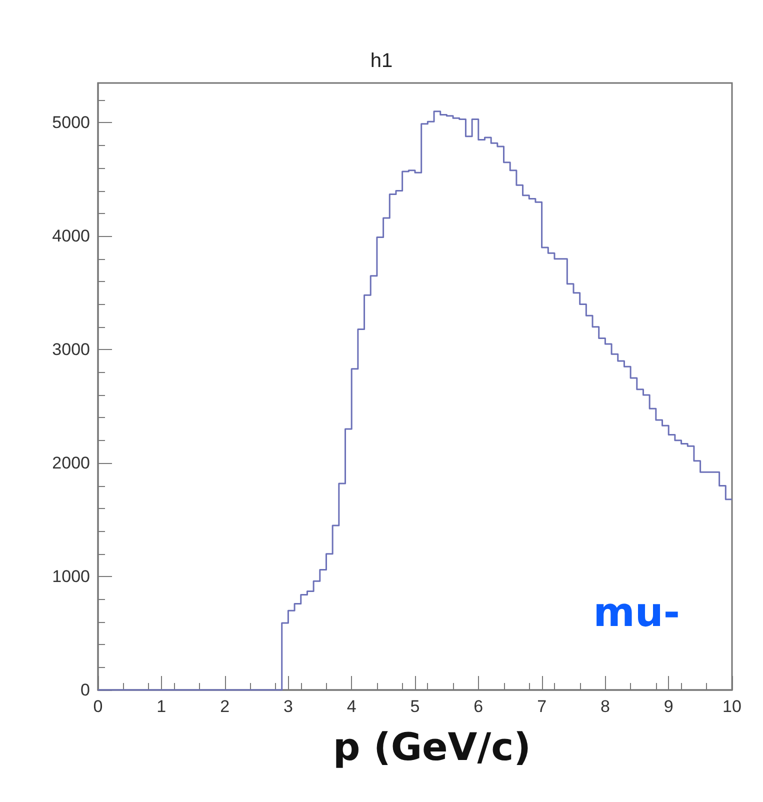 The width and height of the screenshot is (763, 802). I want to click on y-tick-label: 1000, so click(71, 576).